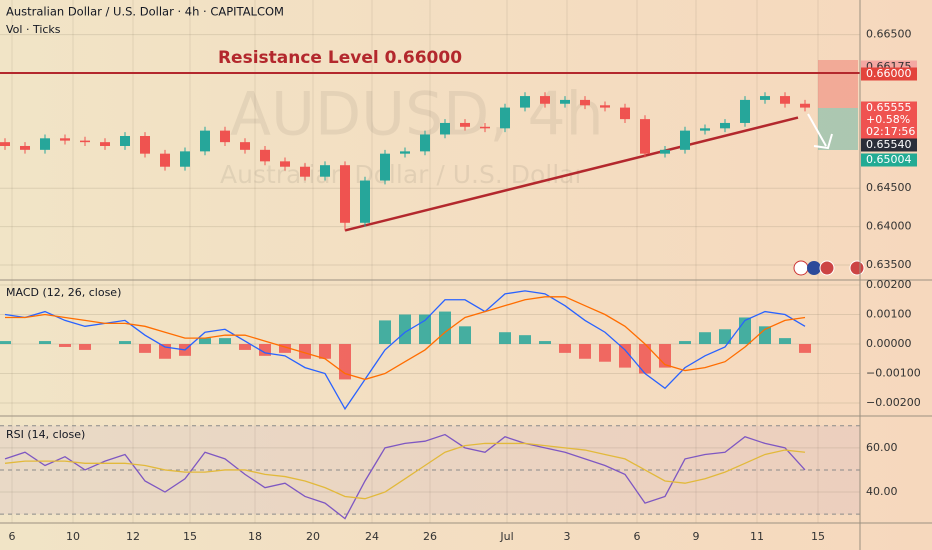  I want to click on y-tick-label: 0.00200, so click(889, 284).